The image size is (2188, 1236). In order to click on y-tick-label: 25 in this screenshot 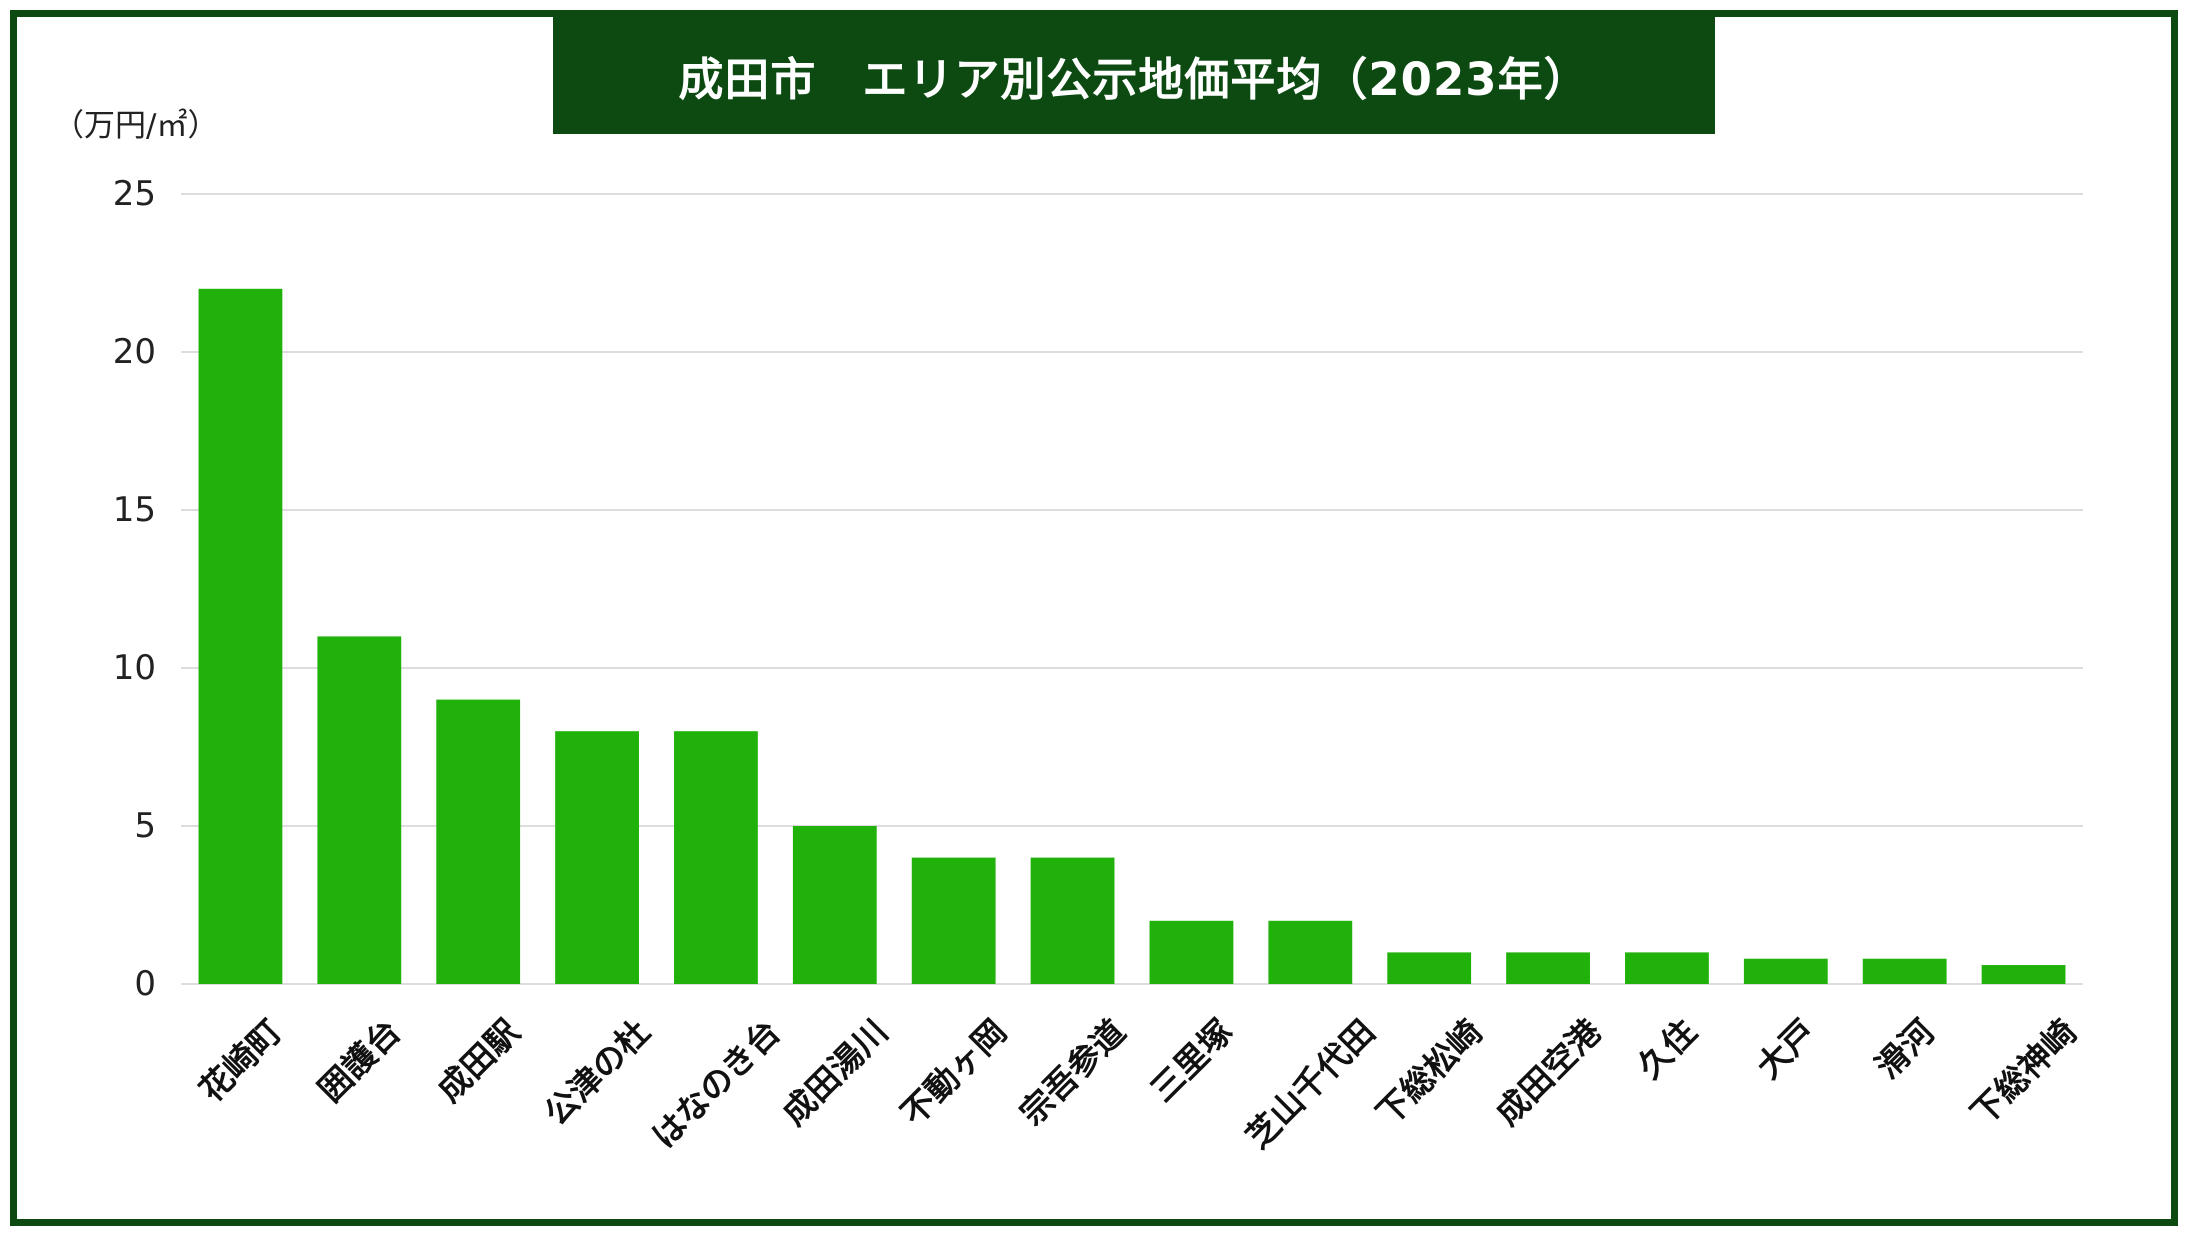, I will do `click(134, 194)`.